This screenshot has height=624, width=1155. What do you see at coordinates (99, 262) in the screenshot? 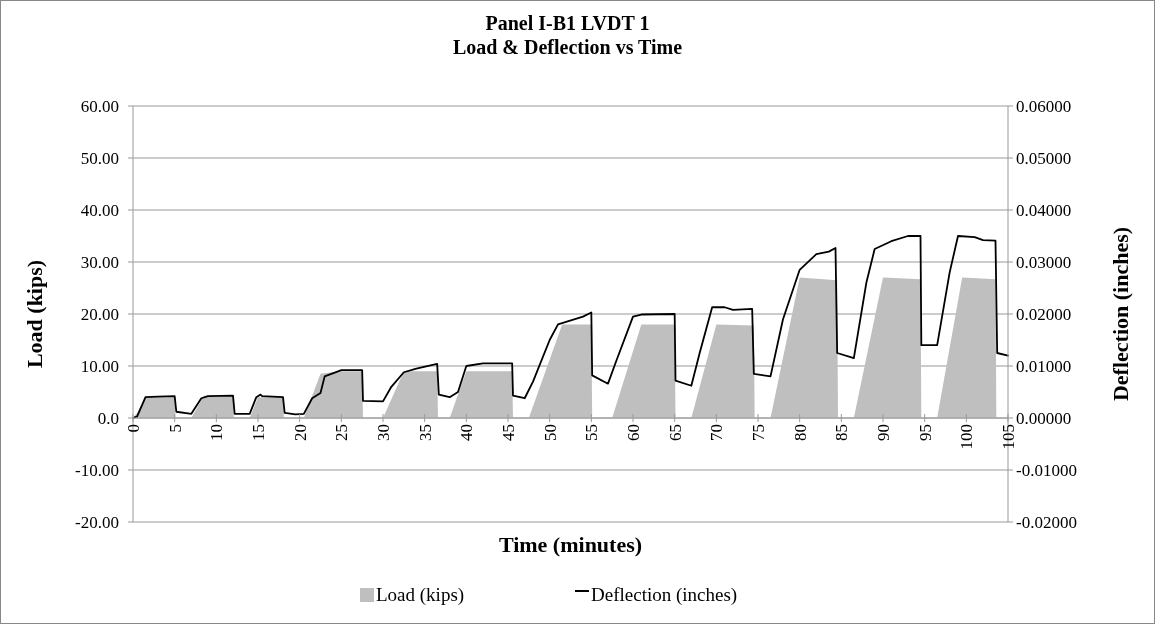
I see `y-tick-label: 30.00` at bounding box center [99, 262].